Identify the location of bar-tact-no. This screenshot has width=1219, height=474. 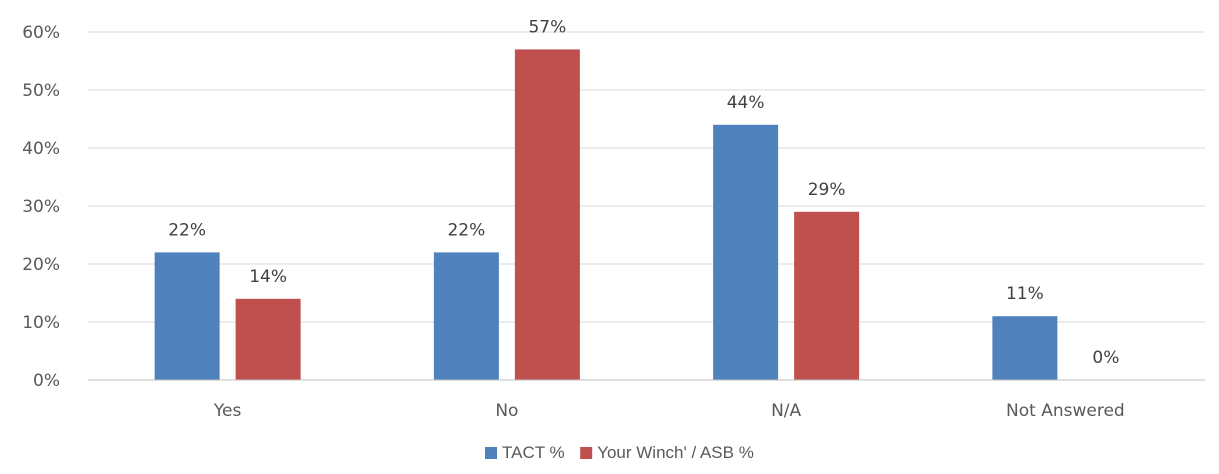
(466, 316).